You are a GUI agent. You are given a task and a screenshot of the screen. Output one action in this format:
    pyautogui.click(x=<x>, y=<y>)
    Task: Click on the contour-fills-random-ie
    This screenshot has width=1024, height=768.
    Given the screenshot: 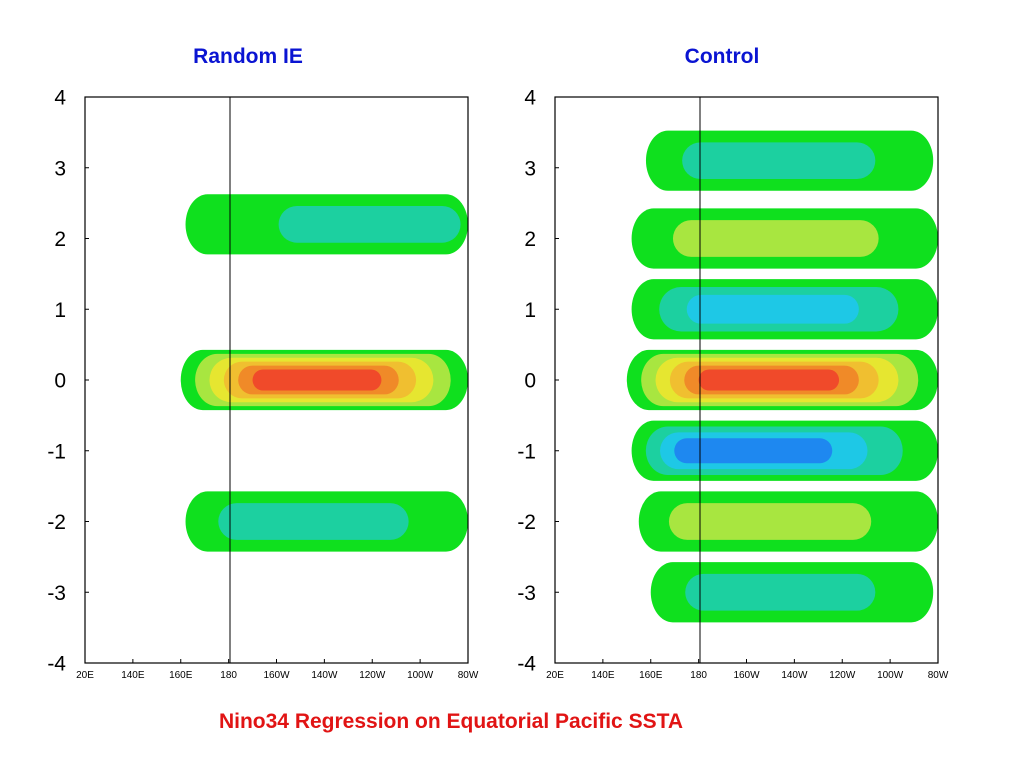 What is the action you would take?
    pyautogui.click(x=324, y=373)
    